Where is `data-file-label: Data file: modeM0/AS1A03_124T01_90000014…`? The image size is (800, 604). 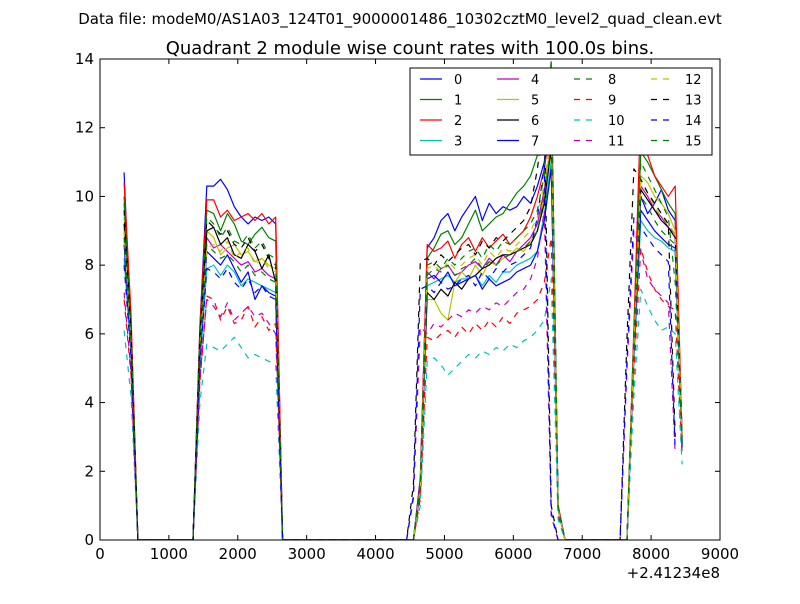
data-file-label: Data file: modeM0/AS1A03_124T01_90000014… is located at coordinates (400, 19).